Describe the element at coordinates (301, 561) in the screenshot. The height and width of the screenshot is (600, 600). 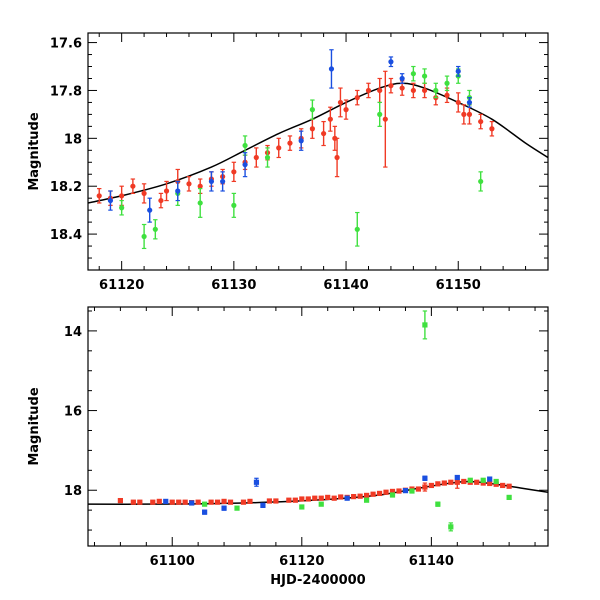
I see `bottom-x-tick-label: 61120` at that location.